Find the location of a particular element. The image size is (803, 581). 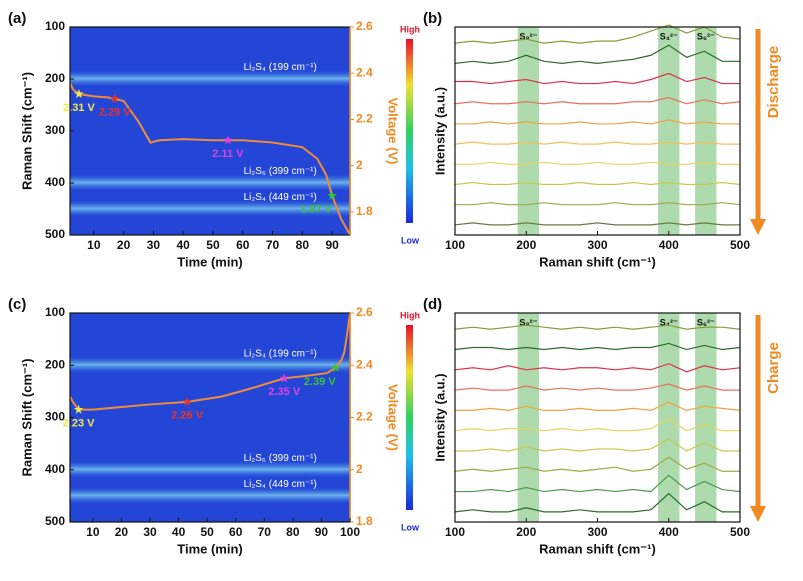

voltage-line is located at coordinates (210, 361).